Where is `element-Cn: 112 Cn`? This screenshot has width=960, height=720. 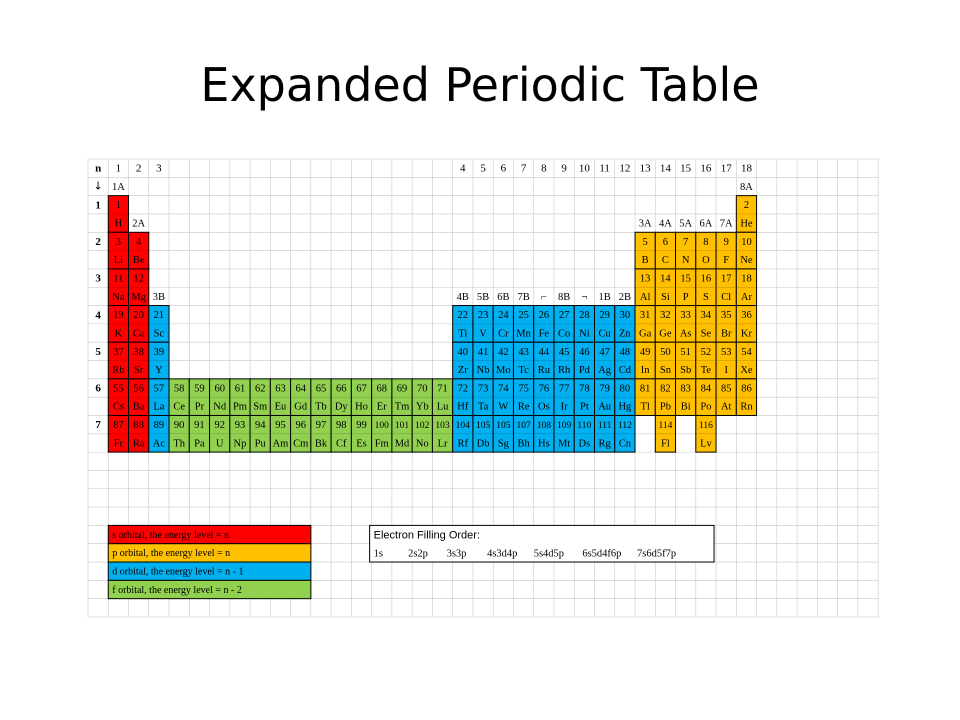 element-Cn: 112 Cn is located at coordinates (625, 433).